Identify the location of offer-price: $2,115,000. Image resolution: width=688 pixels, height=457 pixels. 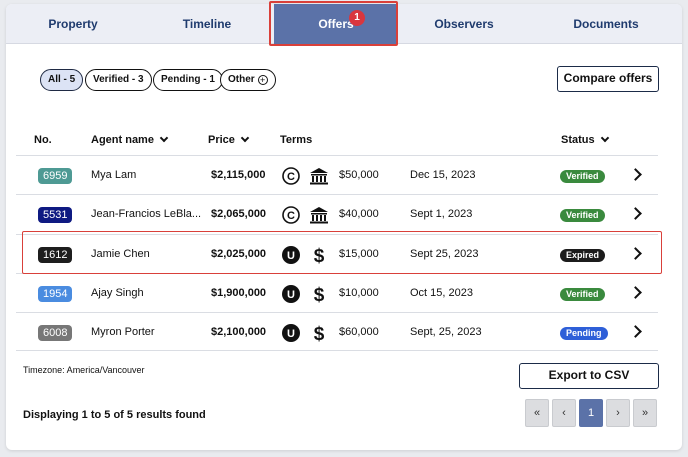
(238, 175).